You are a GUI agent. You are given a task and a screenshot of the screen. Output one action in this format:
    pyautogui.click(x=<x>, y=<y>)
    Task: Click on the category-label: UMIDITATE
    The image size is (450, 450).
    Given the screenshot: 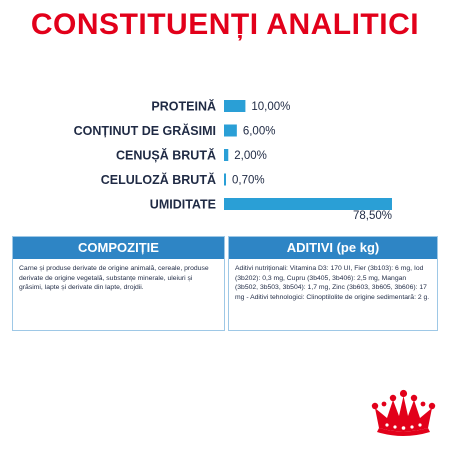 What is the action you would take?
    pyautogui.click(x=183, y=205)
    